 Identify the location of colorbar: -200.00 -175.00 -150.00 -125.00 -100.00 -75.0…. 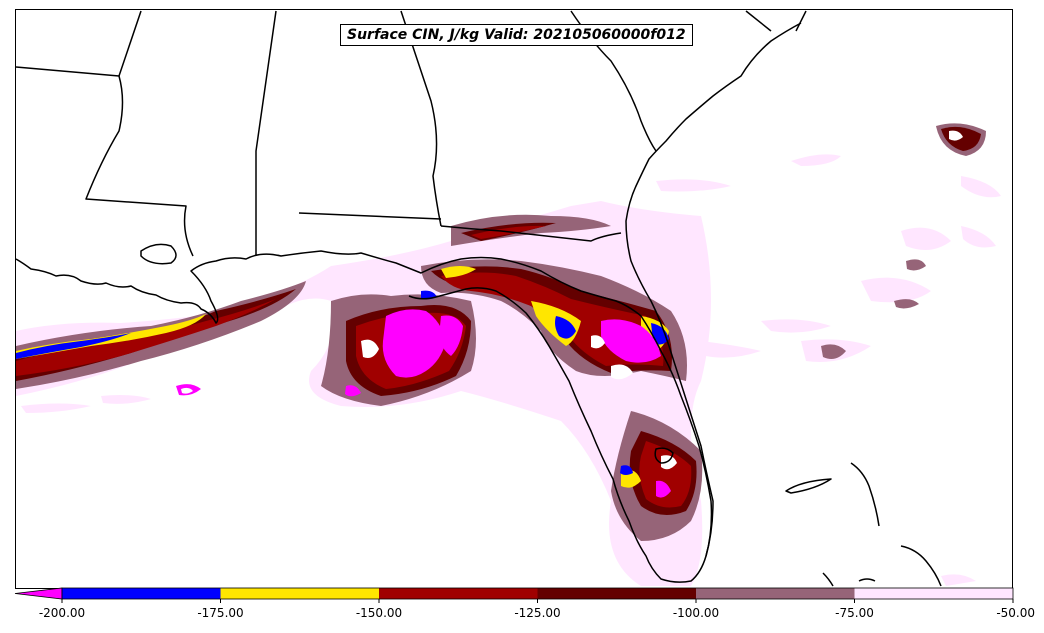
(524, 603).